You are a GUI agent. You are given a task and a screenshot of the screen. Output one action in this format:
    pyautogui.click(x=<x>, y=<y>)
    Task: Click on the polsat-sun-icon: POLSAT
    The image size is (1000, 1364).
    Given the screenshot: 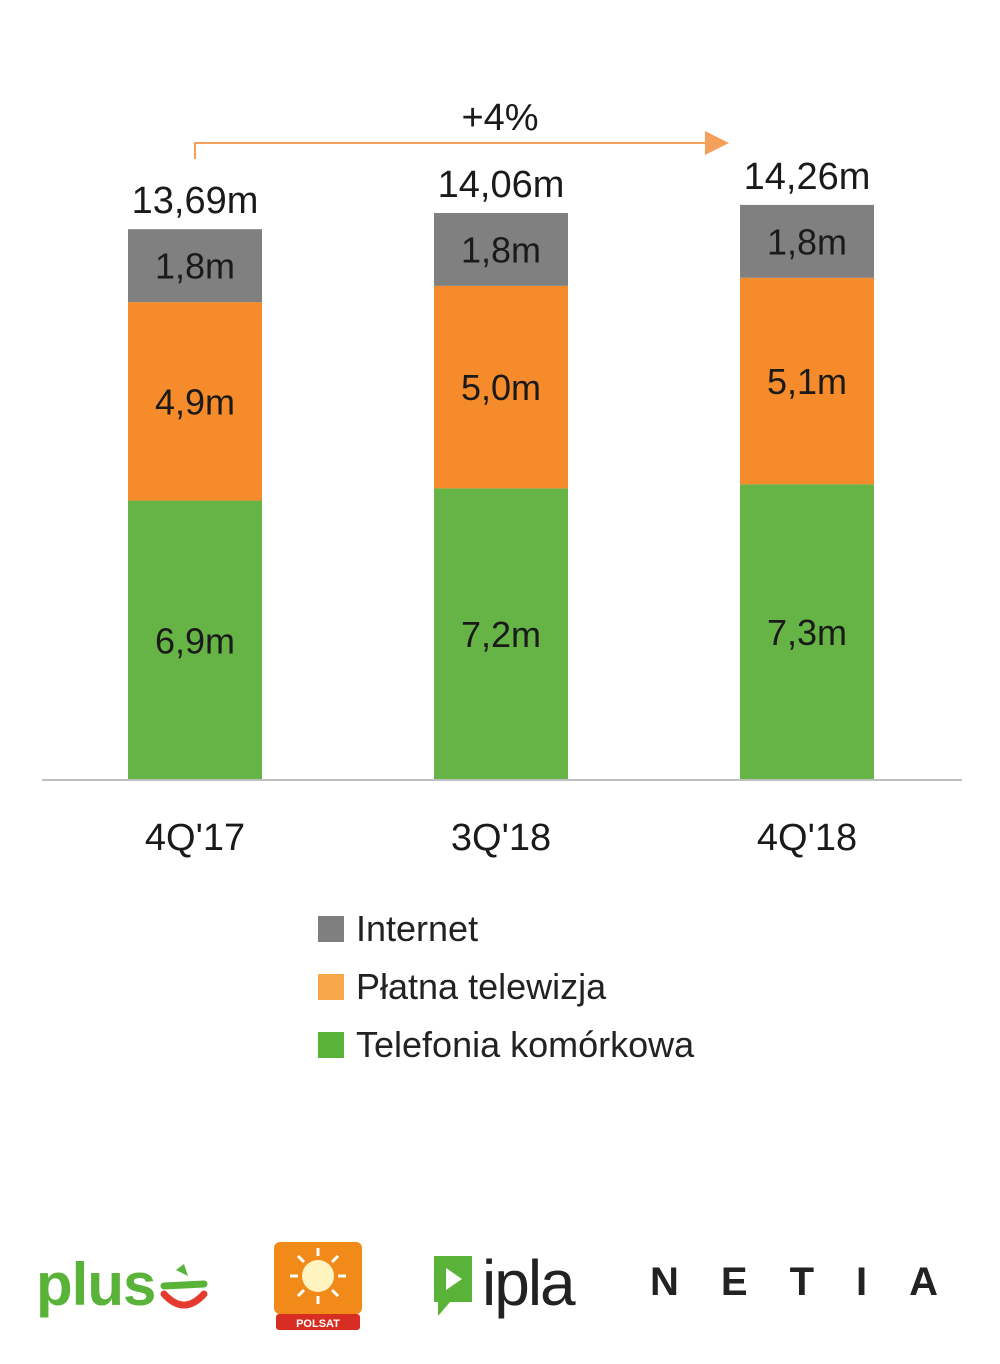 What is the action you would take?
    pyautogui.click(x=318, y=1286)
    